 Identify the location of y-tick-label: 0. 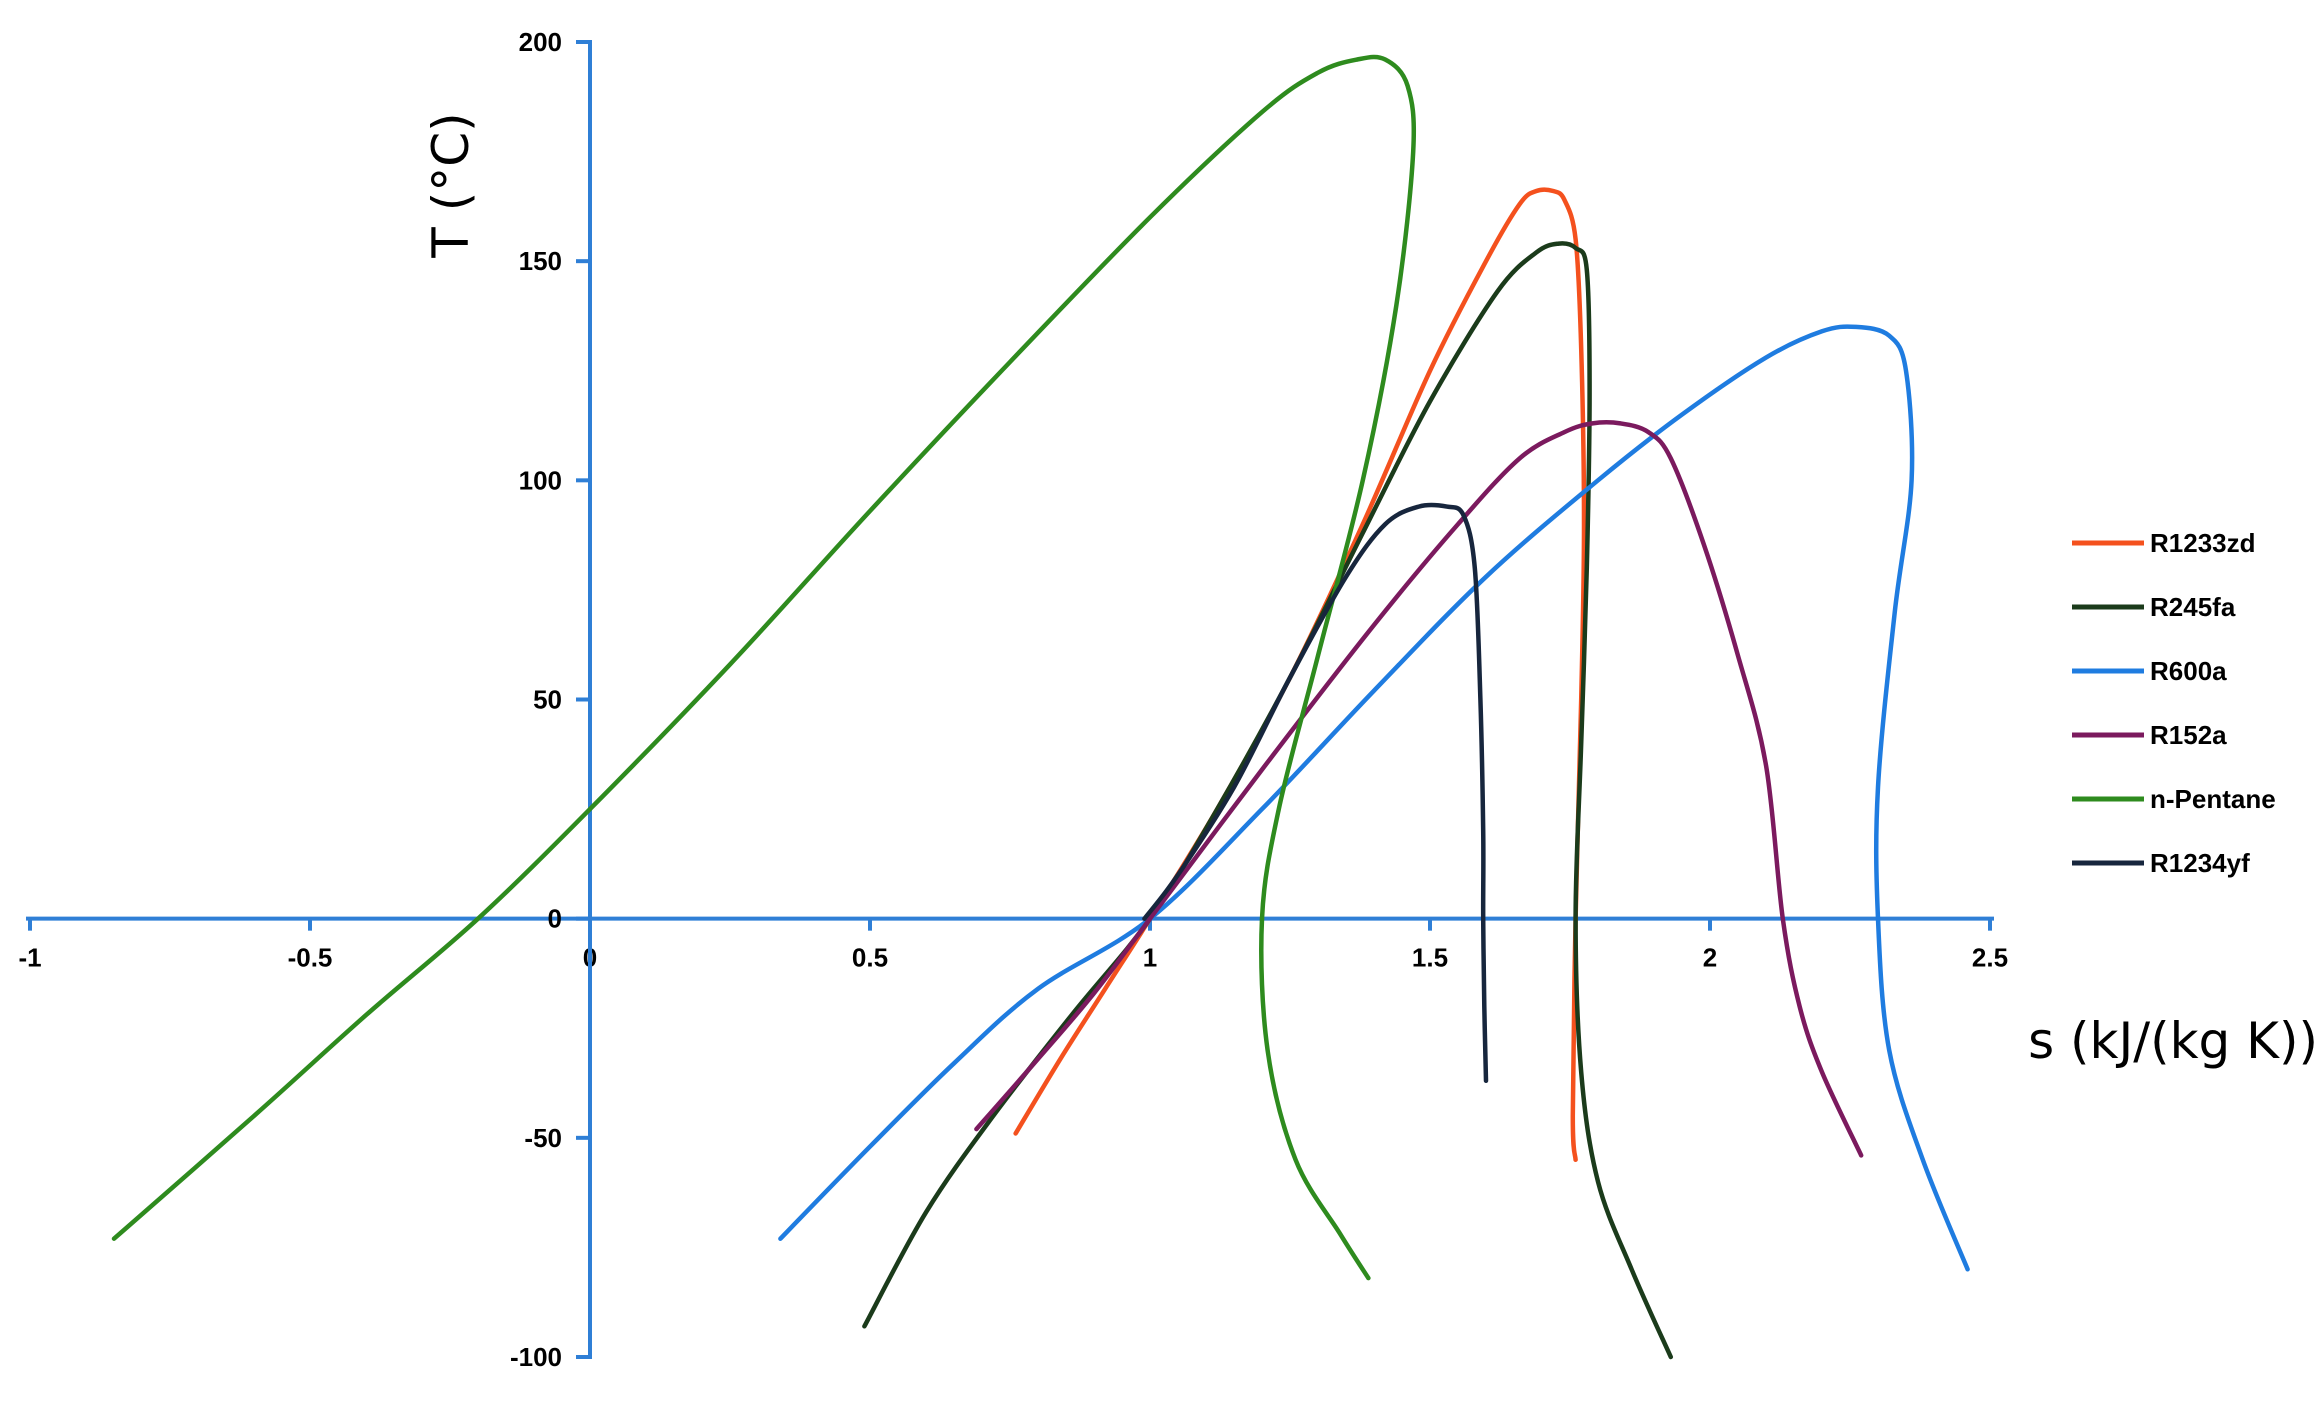
(555, 919).